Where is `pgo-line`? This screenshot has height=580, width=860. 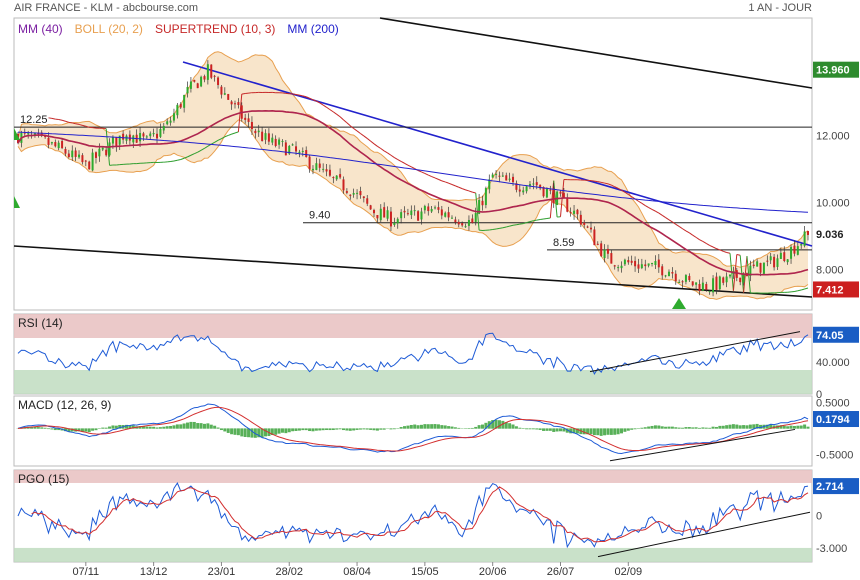
pgo-line is located at coordinates (413, 515).